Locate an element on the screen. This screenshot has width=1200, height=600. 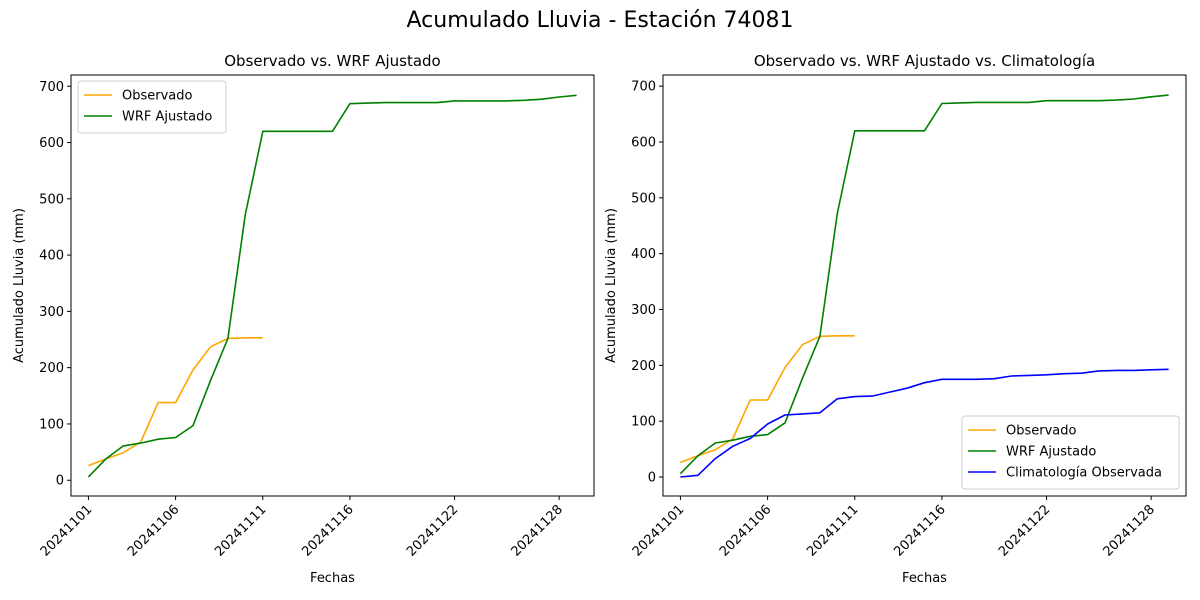
legend: Observado WRF Ajustado is located at coordinates (152, 107).